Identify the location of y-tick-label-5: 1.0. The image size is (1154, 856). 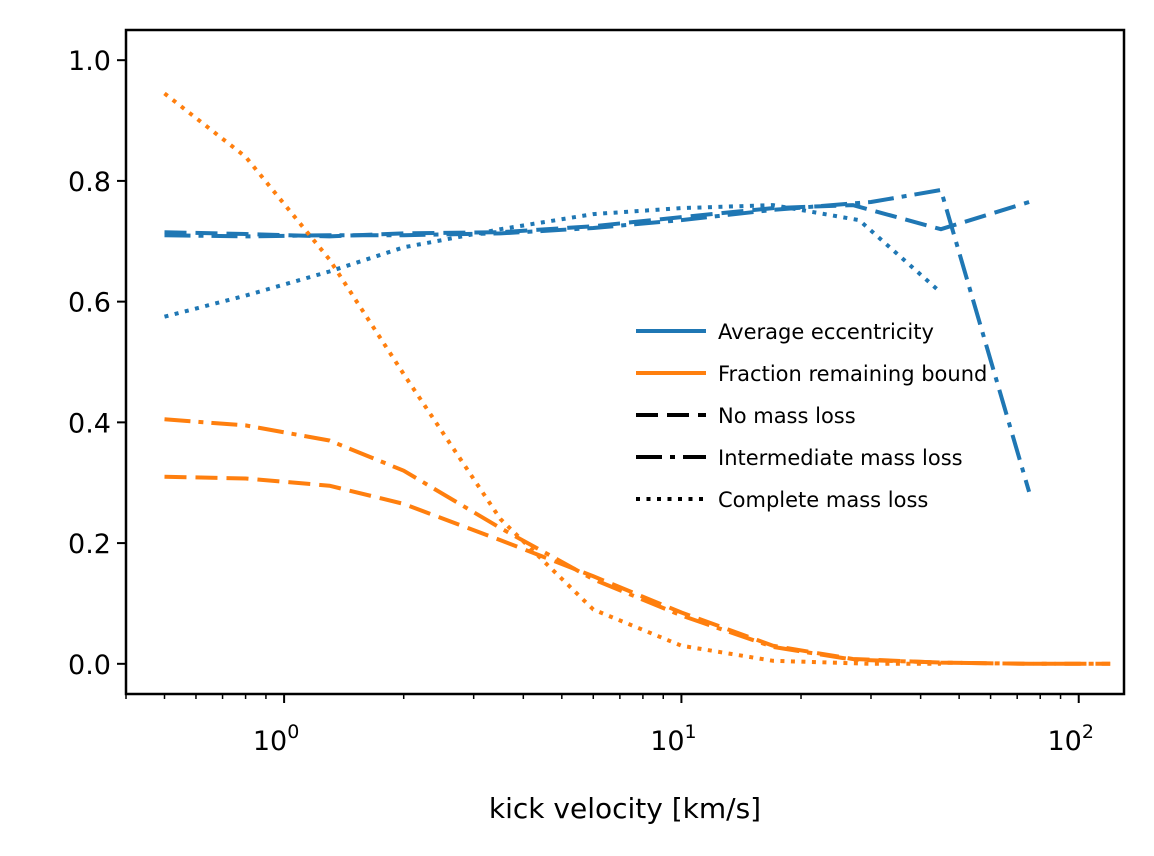
(89, 61).